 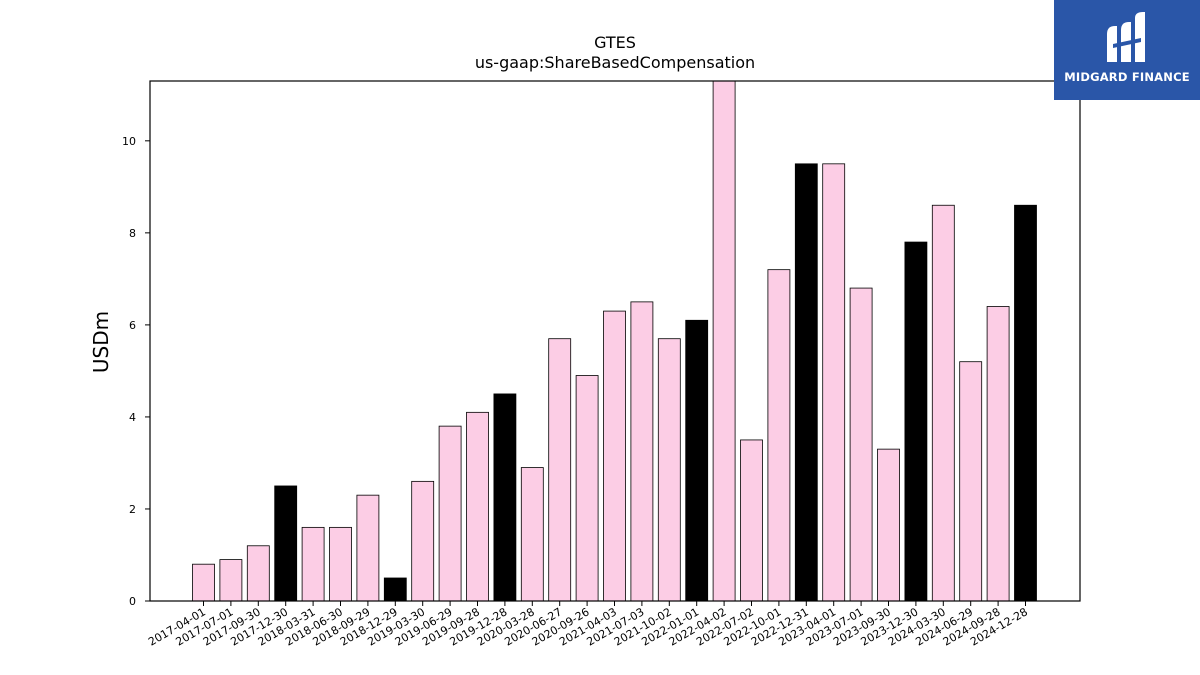 What do you see at coordinates (132, 233) in the screenshot?
I see `y-tick-label: 8` at bounding box center [132, 233].